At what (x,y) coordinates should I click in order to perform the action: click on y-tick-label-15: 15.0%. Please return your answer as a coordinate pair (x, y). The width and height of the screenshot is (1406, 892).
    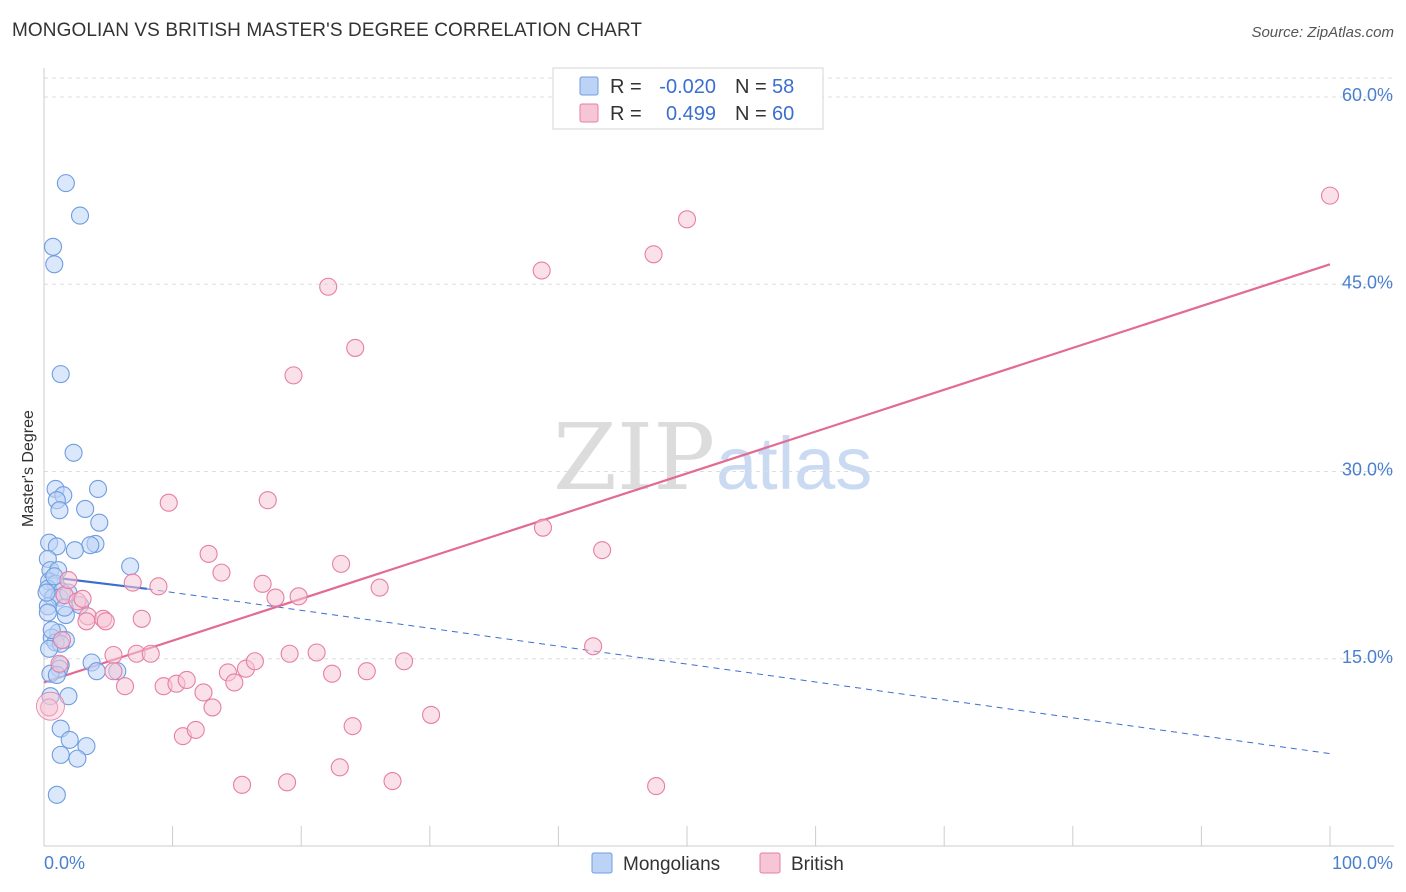
    Looking at the image, I should click on (1367, 657).